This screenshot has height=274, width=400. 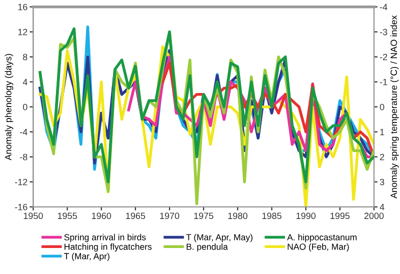 What do you see at coordinates (384, 32) in the screenshot?
I see `y2-tick-label: -3` at bounding box center [384, 32].